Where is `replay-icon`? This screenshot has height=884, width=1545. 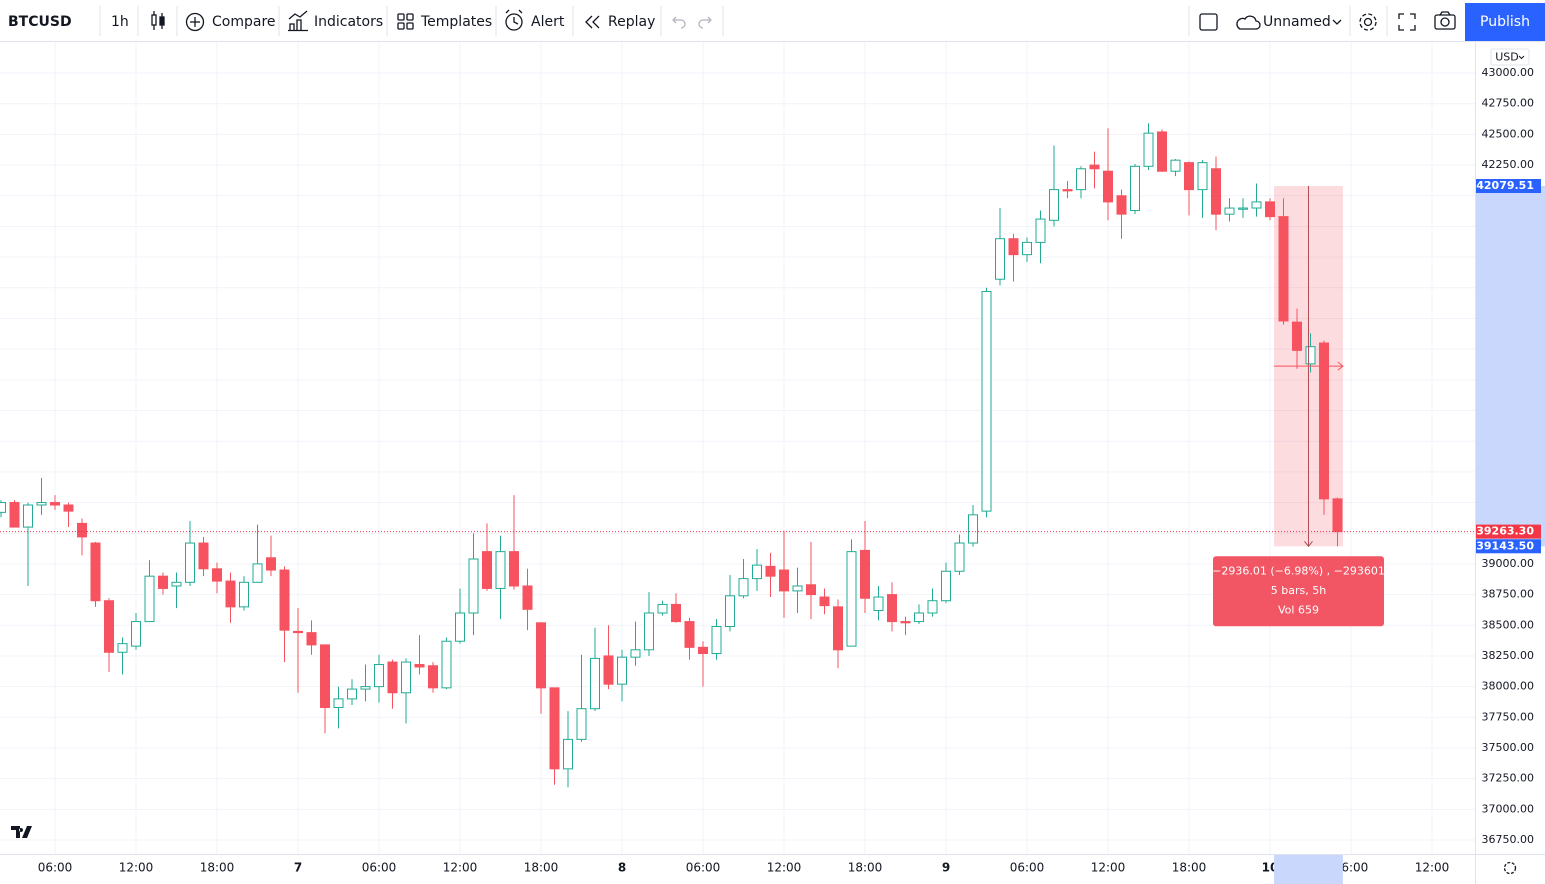 replay-icon is located at coordinates (592, 22).